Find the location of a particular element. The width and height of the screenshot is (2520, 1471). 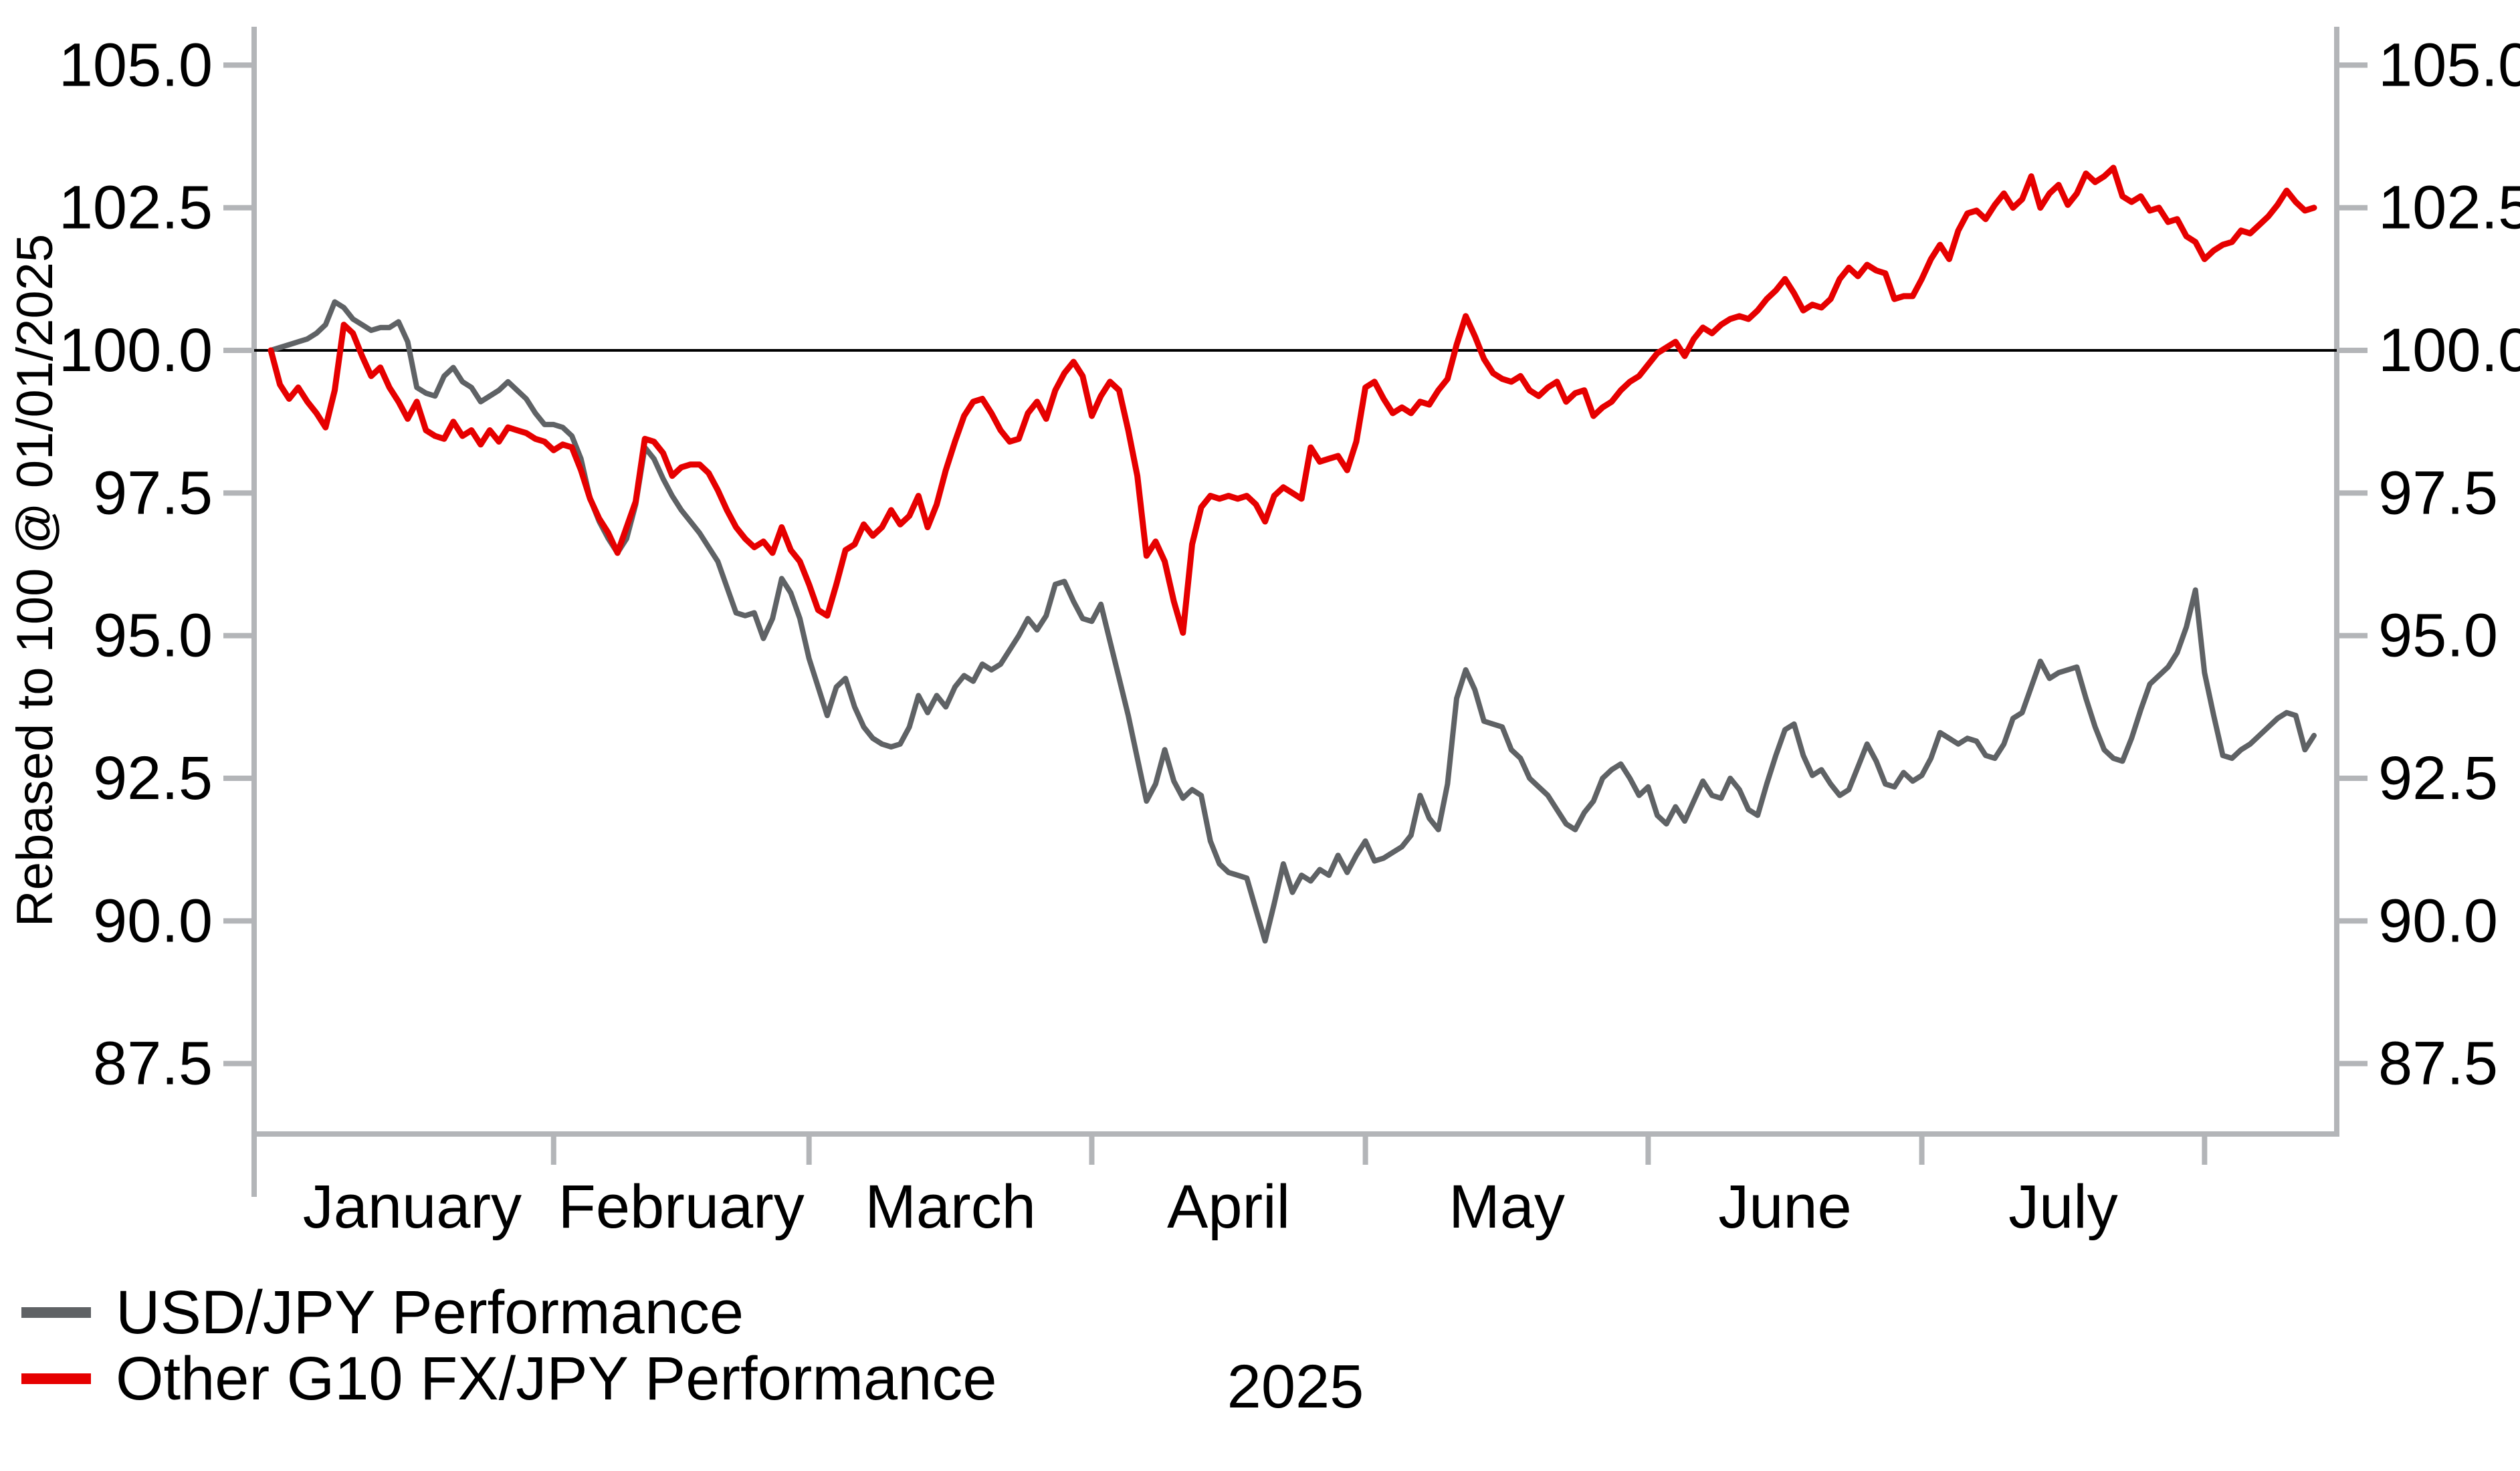

legend-label-usdjpy: USD/JPY Performance is located at coordinates (430, 1312).